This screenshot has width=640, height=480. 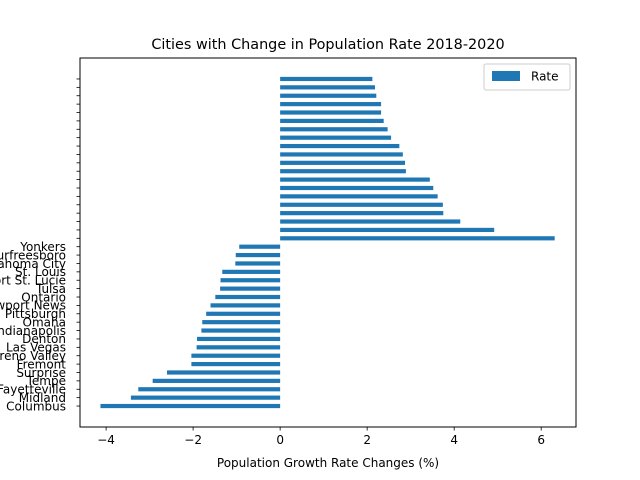 What do you see at coordinates (35, 314) in the screenshot?
I see `y-tick-label: Pittsburgh` at bounding box center [35, 314].